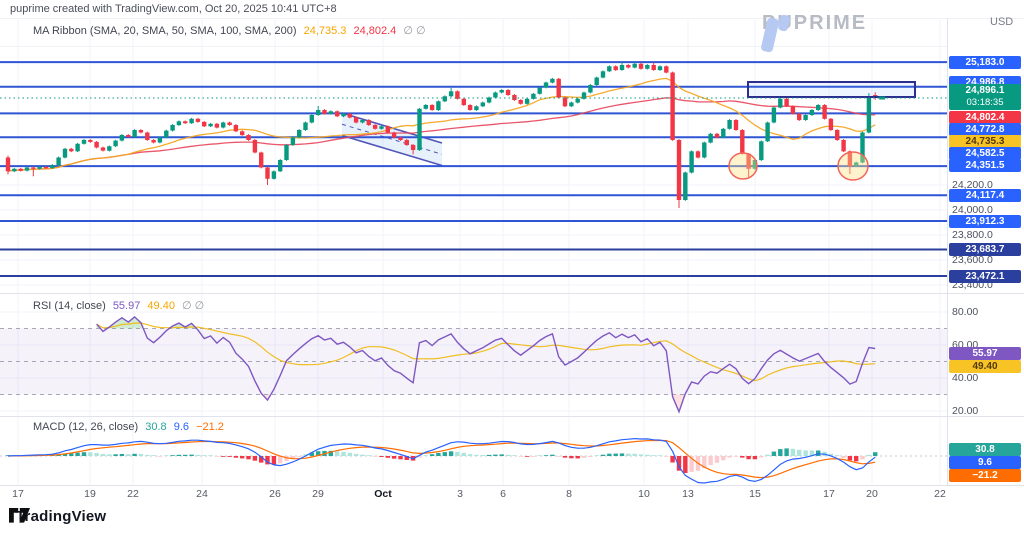 This screenshot has width=1024, height=539. What do you see at coordinates (985, 221) in the screenshot?
I see `price-axis-badge: 23,912.3` at bounding box center [985, 221].